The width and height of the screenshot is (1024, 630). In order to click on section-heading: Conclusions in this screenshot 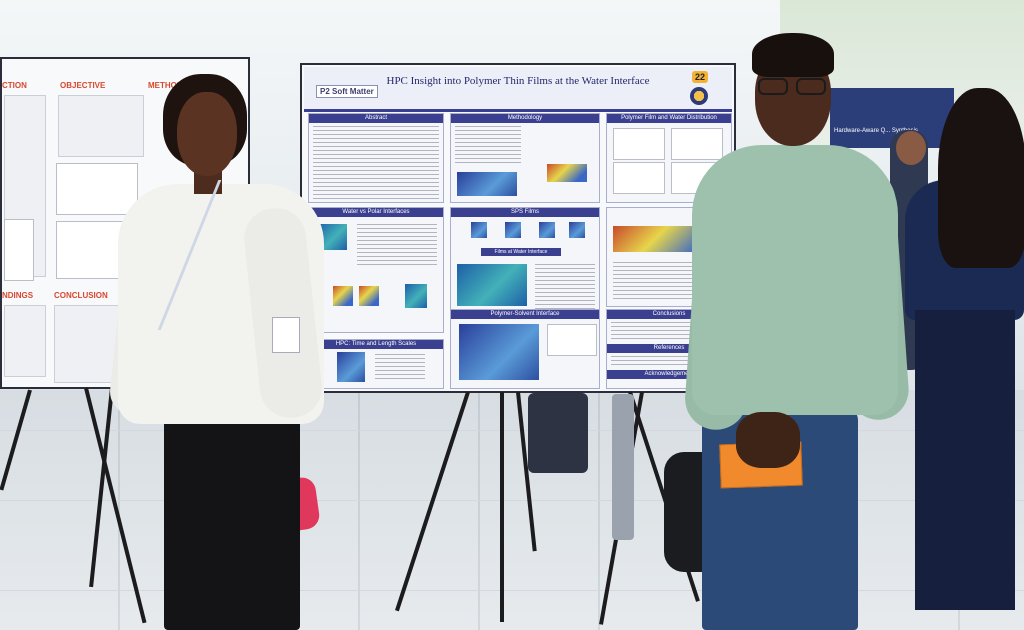, I will do `click(669, 314)`.